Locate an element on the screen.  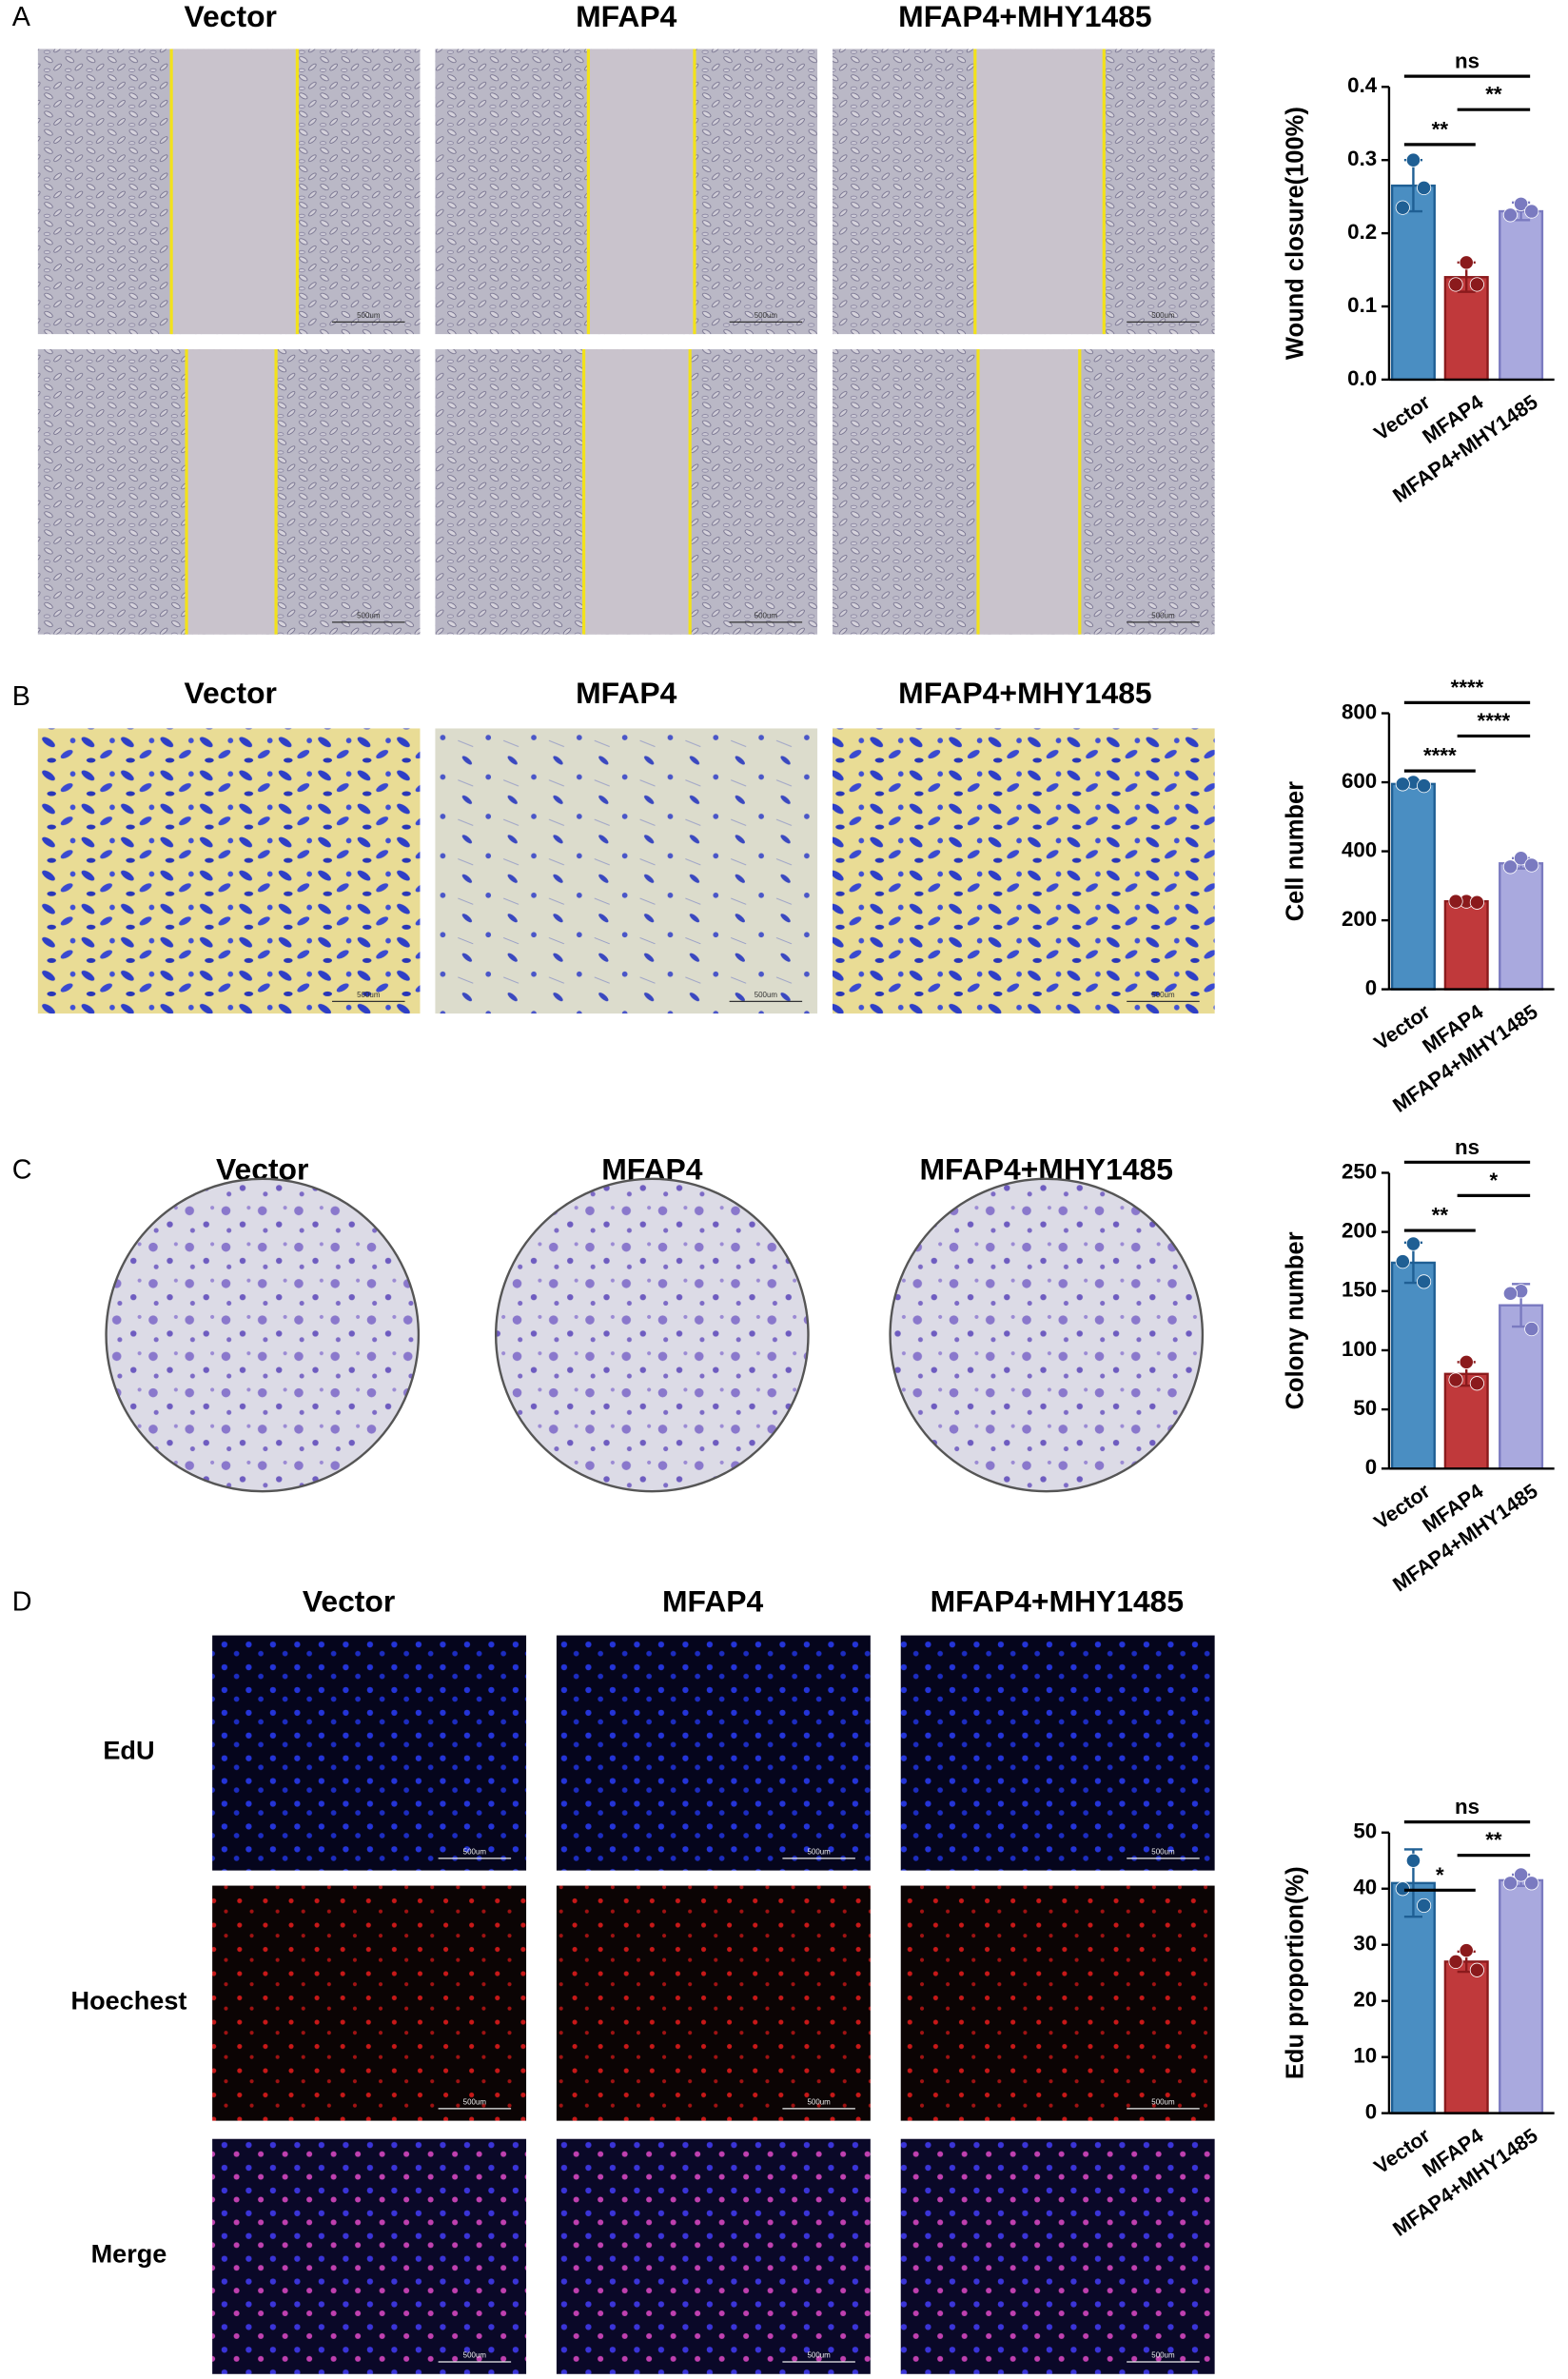
y-tick-label: 0.0 is located at coordinates (1362, 378).